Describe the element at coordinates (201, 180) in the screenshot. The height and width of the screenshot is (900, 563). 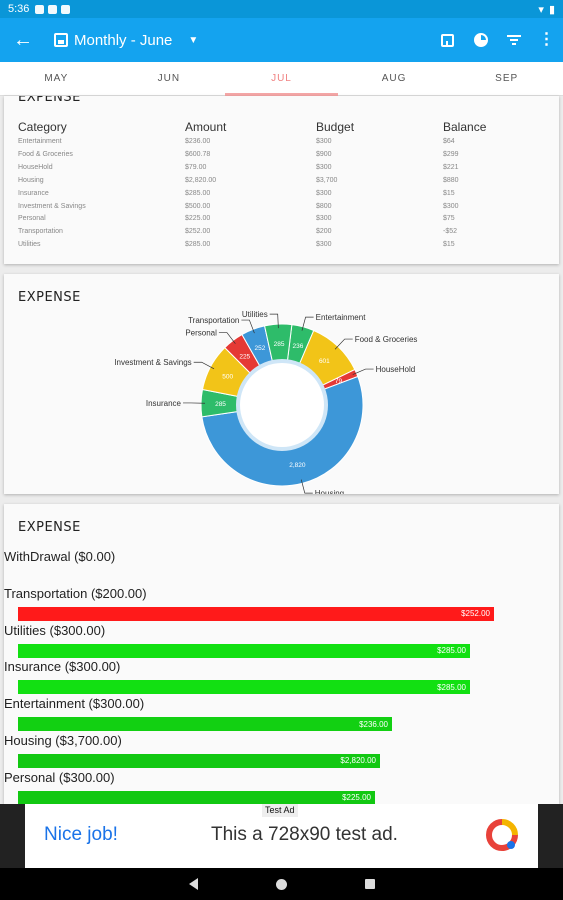
I see `table-cell: $2,820.00` at that location.